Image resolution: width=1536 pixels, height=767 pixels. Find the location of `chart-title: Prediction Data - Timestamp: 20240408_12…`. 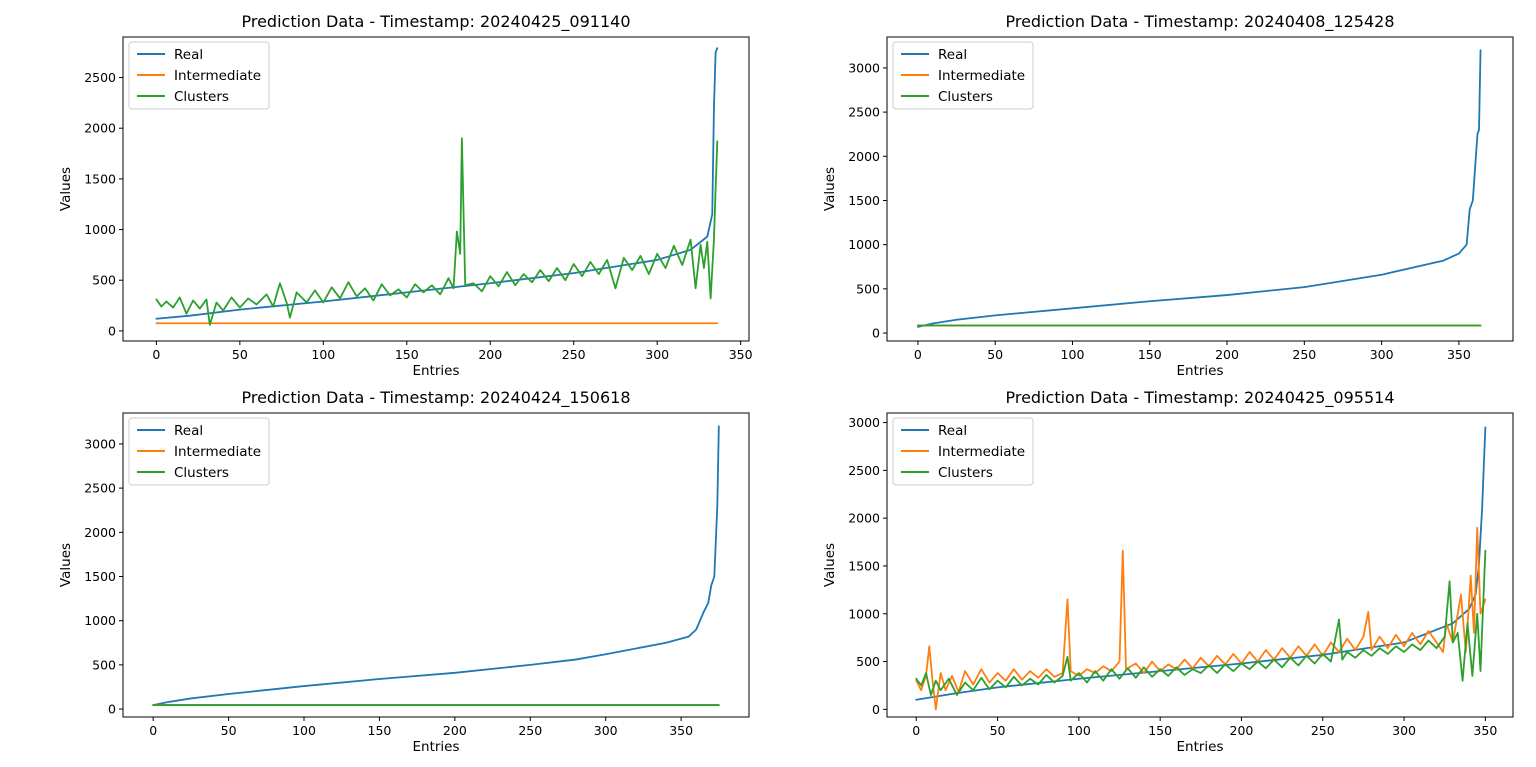

chart-title: Prediction Data - Timestamp: 20240408_12… is located at coordinates (1199, 22).